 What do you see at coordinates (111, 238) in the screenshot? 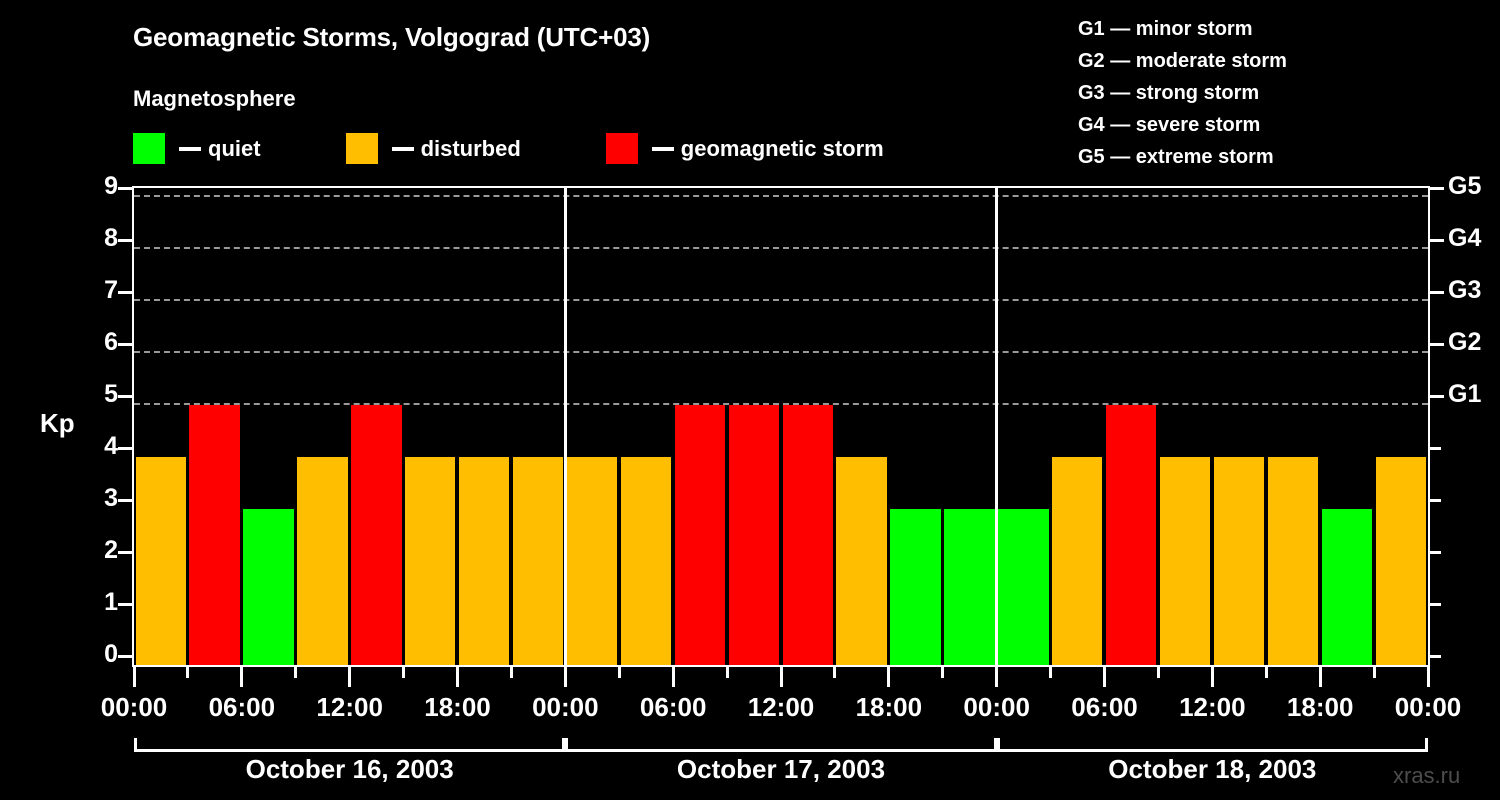
I see `y-tick-label-8: 8` at bounding box center [111, 238].